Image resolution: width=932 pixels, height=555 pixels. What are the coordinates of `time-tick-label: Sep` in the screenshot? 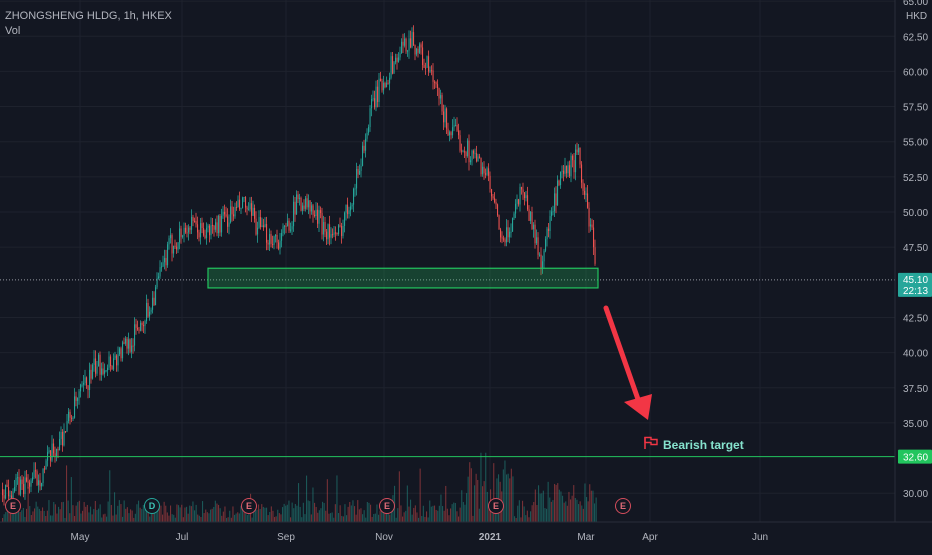 It's located at (286, 537).